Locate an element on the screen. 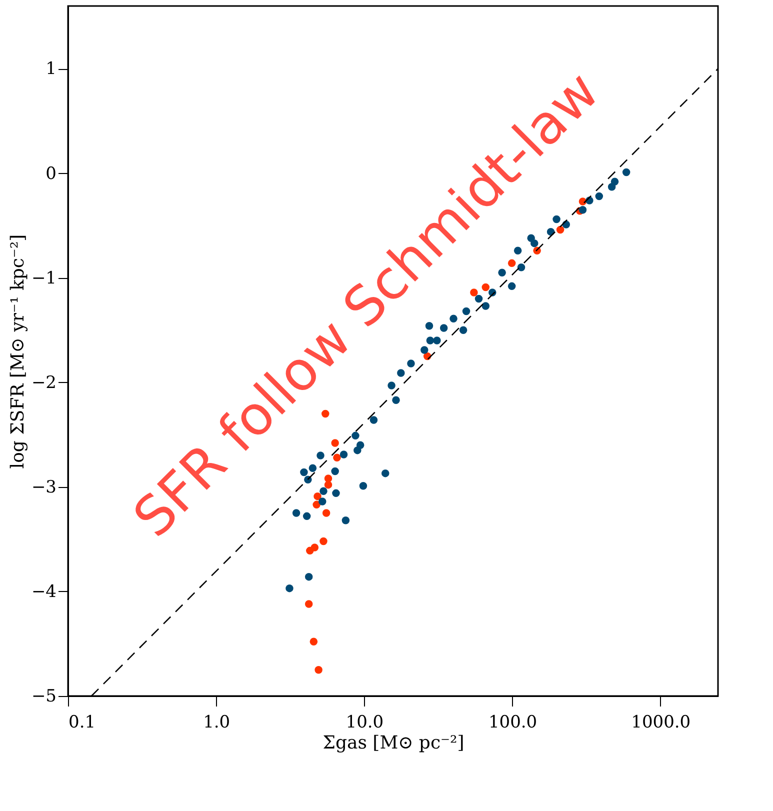  x-tick-label: 100.0 is located at coordinates (513, 722).